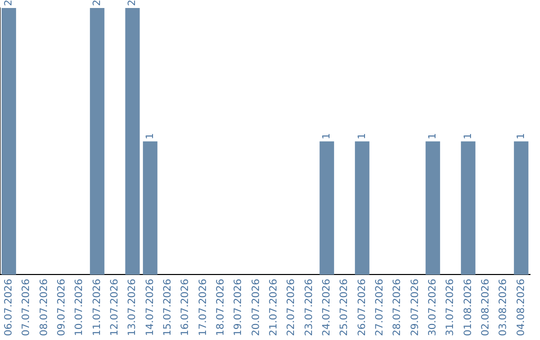  What do you see at coordinates (97, 307) in the screenshot?
I see `x-tick-label: 11.07.2026` at bounding box center [97, 307].